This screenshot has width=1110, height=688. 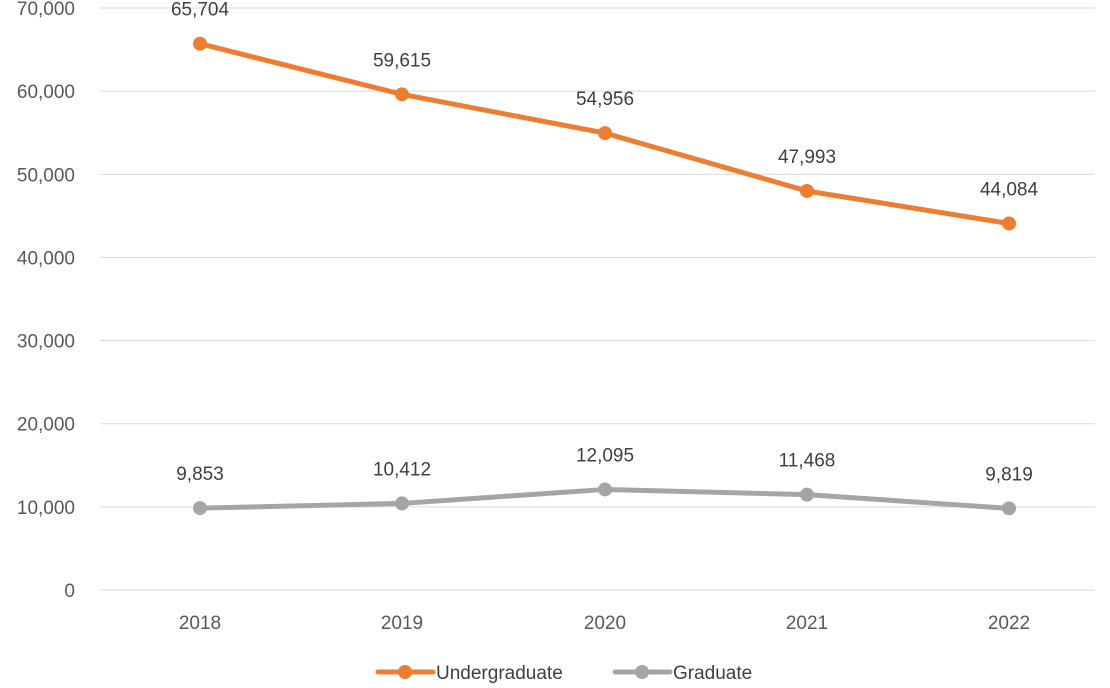 What do you see at coordinates (1009, 623) in the screenshot?
I see `x-tick-label: 2022` at bounding box center [1009, 623].